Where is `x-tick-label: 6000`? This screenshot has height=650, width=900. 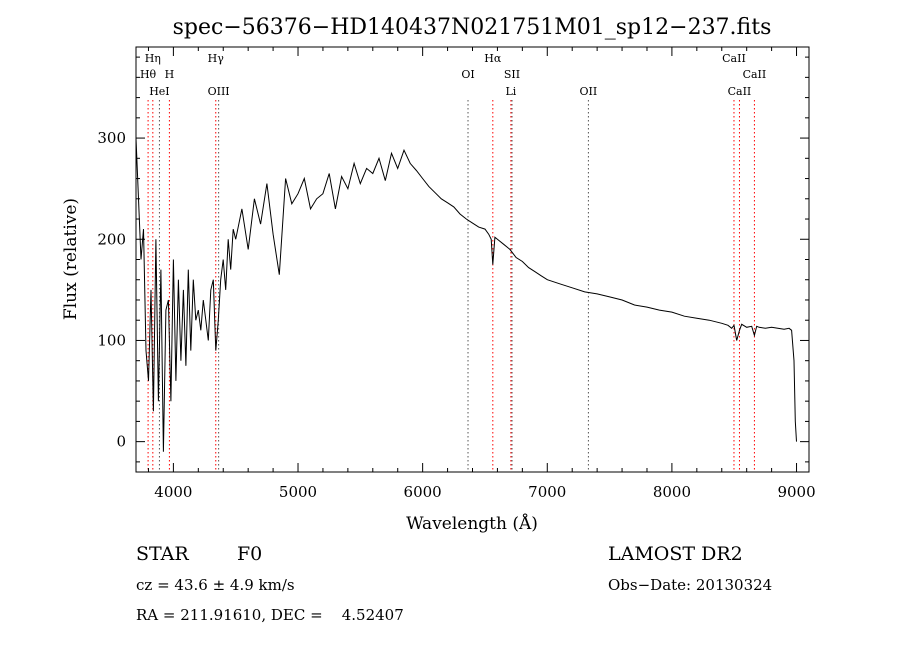 x-tick-label: 6000 is located at coordinates (423, 492).